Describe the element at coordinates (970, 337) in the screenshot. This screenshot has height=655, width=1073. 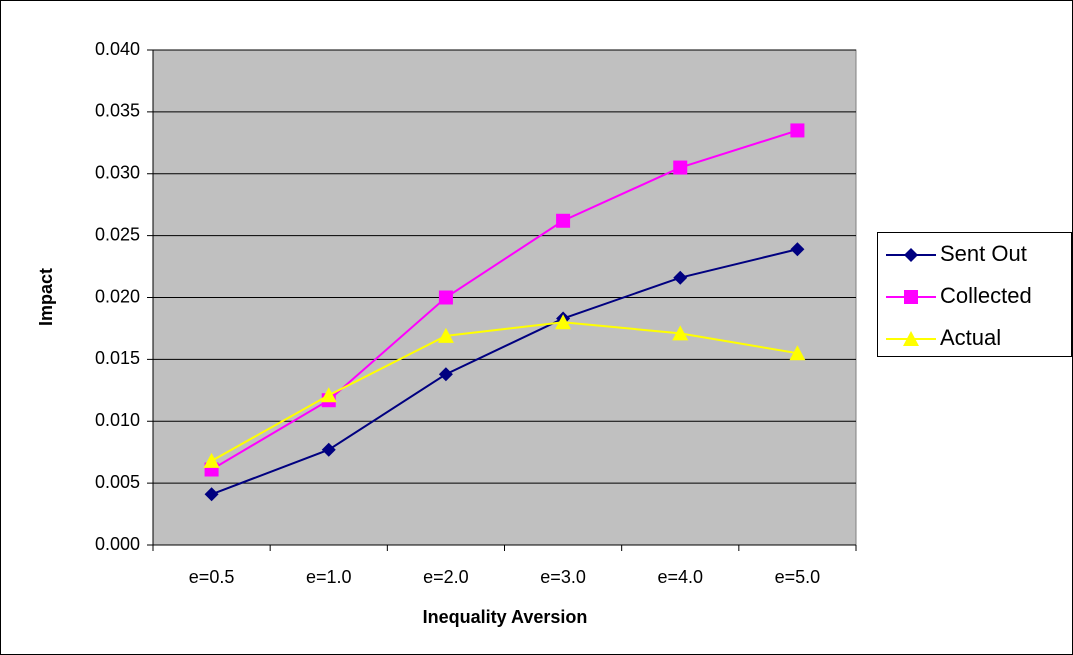
I see `legend-label: Actual` at that location.